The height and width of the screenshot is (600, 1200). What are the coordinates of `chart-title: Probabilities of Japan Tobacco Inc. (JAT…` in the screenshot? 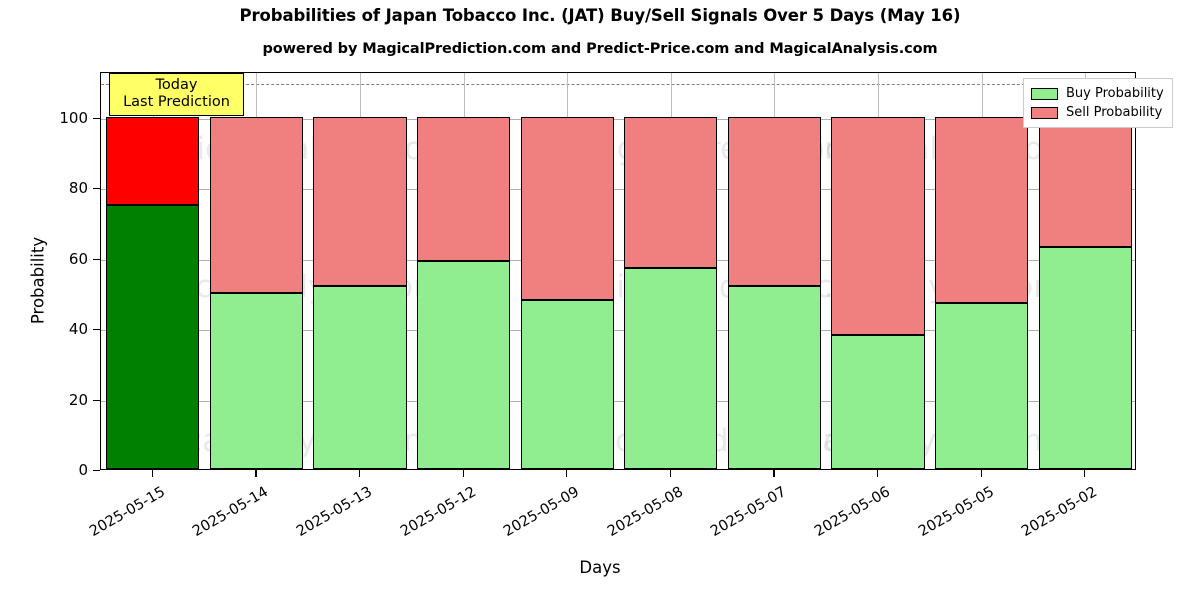 It's located at (600, 15).